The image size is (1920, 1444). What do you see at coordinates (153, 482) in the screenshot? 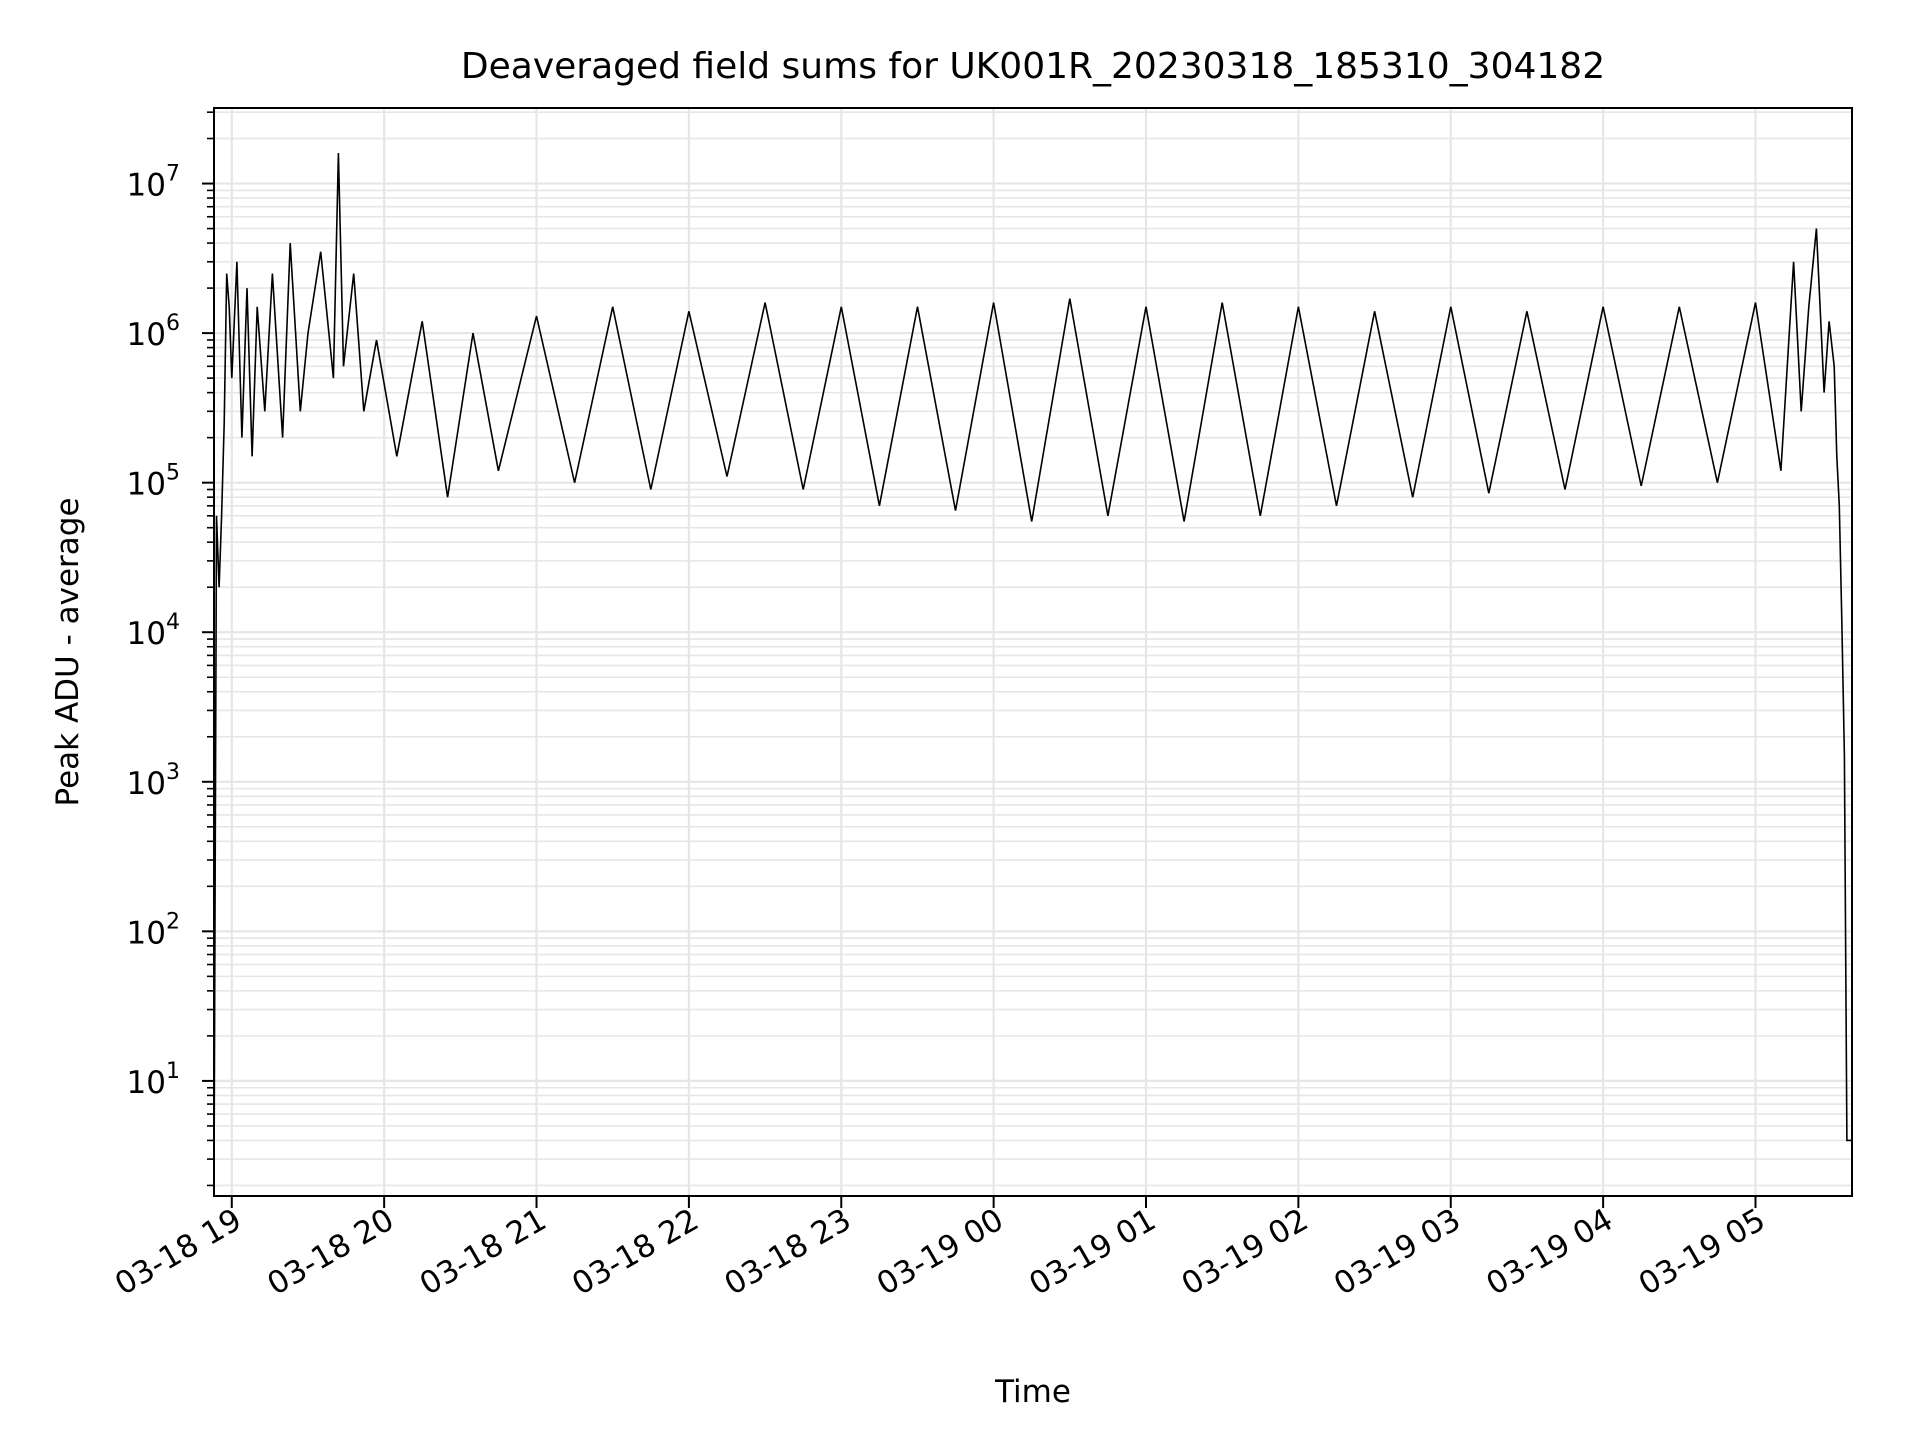
I see `y-tick-label: 10⁵` at bounding box center [153, 482].